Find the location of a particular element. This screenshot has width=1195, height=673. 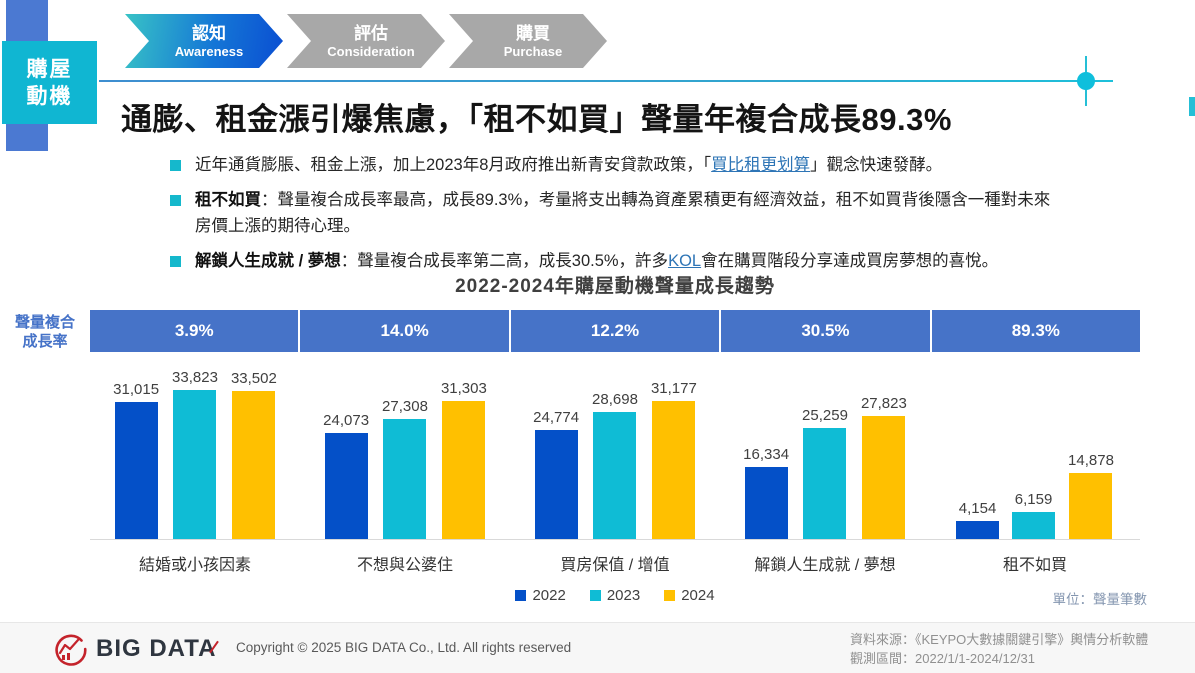

category-axis: 結婚或小孩因素 不想與公婆住 買房保值 / 增值 解鎖人生成就 / 夢想 租不如買 is located at coordinates (615, 563).